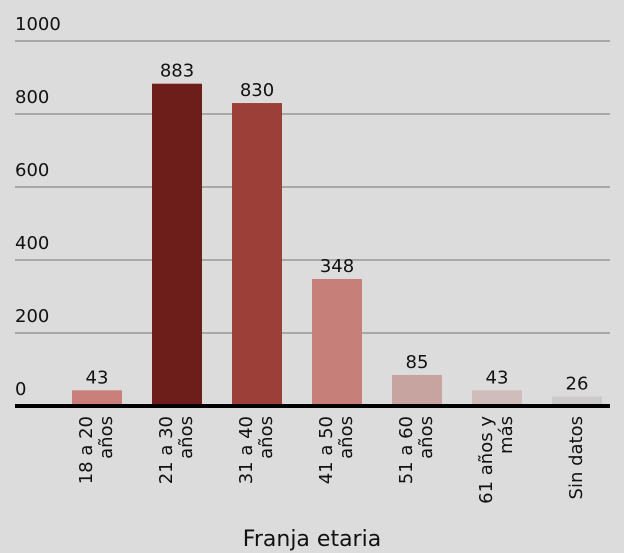 The image size is (624, 553). What do you see at coordinates (337, 266) in the screenshot?
I see `value-label: 348` at bounding box center [337, 266].